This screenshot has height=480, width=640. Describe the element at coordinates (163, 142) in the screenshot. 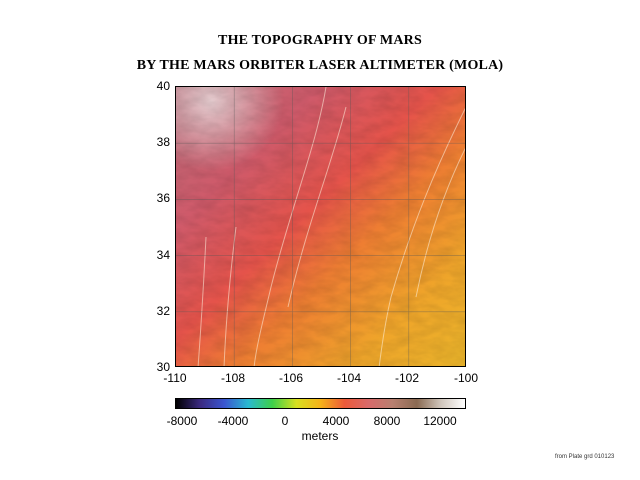

I see `y-tick-label: 38` at that location.